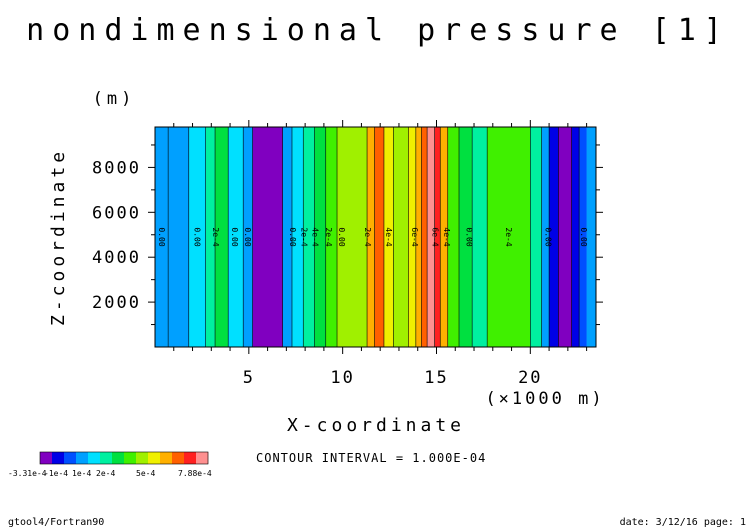  Describe the element at coordinates (342, 378) in the screenshot. I see `x-tick-label: 10` at that location.